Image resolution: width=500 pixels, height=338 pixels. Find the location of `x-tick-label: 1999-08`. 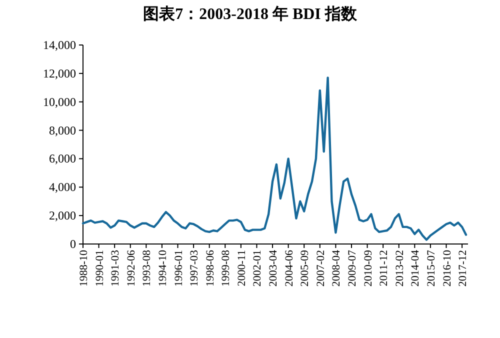

x-tick-label: 1999-08 is located at coordinates (226, 268).